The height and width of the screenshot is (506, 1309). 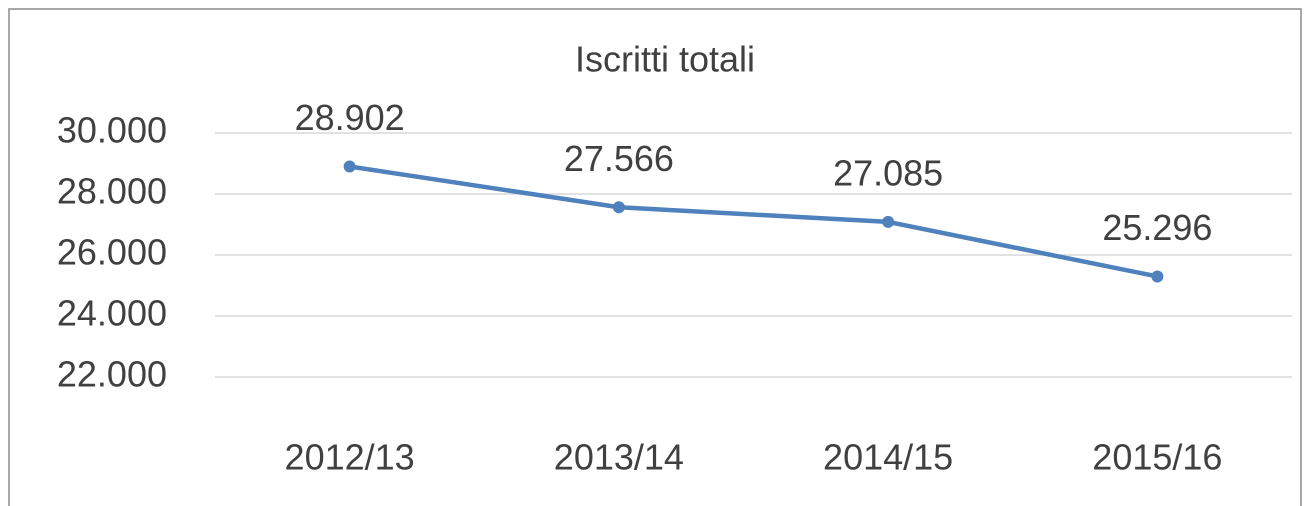 I want to click on y-tick-label: 28.000, so click(x=112, y=191).